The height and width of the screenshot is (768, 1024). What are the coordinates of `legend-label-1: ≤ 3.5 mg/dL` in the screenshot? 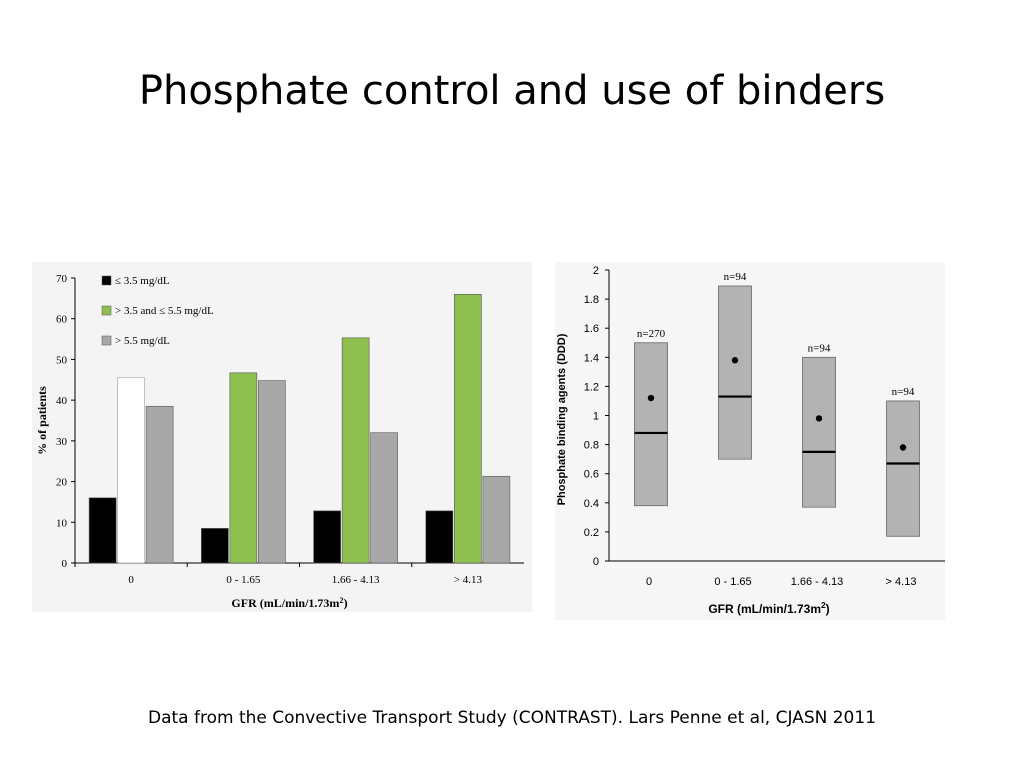 It's located at (142, 281).